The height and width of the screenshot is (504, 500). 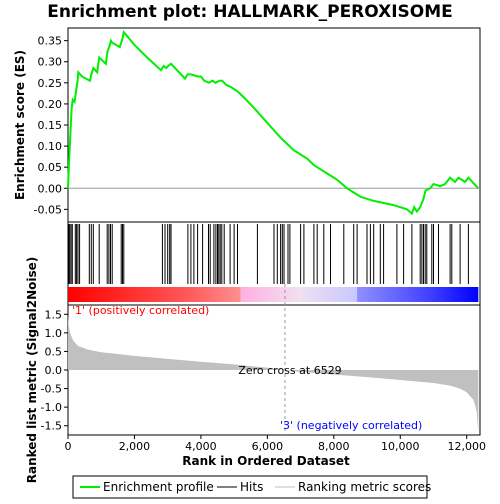 What do you see at coordinates (266, 461) in the screenshot?
I see `x-axis-label: Rank in Ordered Dataset` at bounding box center [266, 461].